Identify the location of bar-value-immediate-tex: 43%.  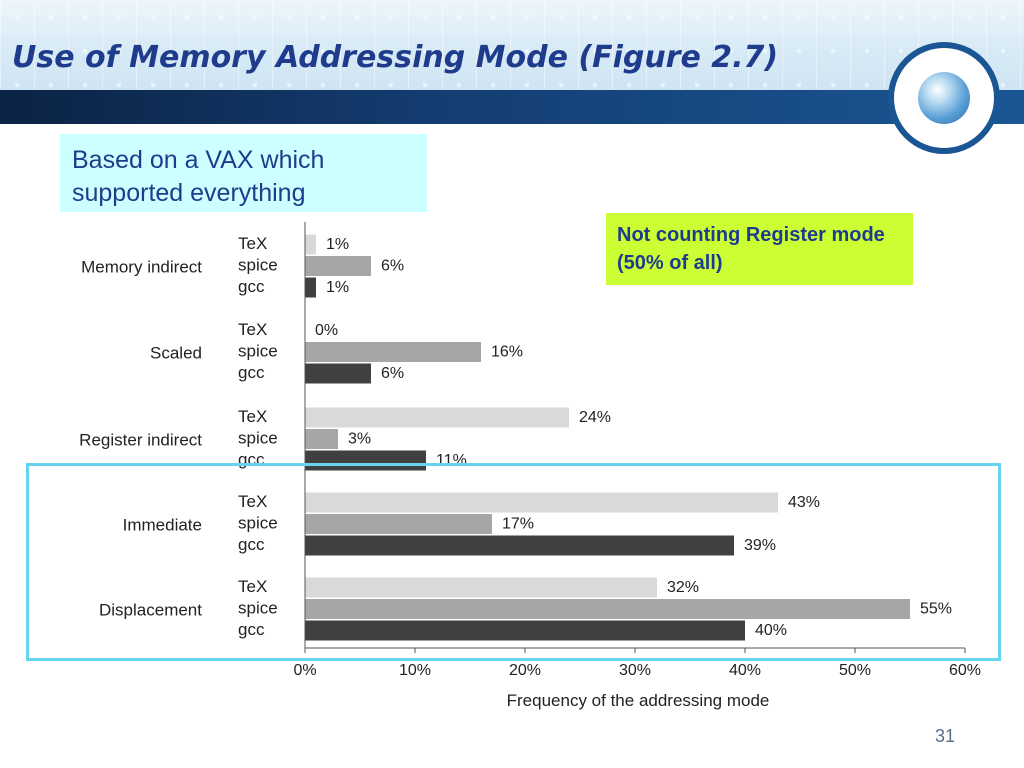
(804, 502).